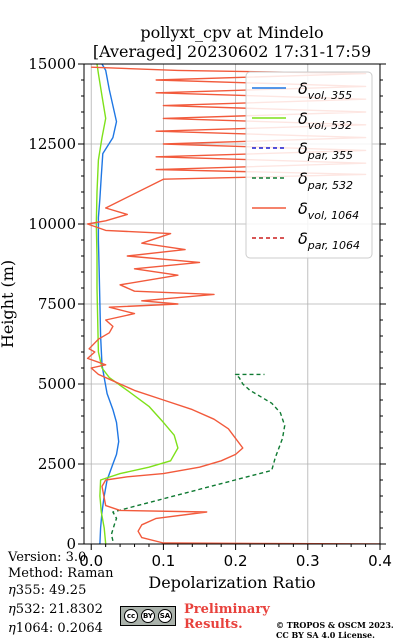 This screenshot has height=640, width=400. I want to click on eta1064-text: 1064: 0.2064, so click(59, 628).